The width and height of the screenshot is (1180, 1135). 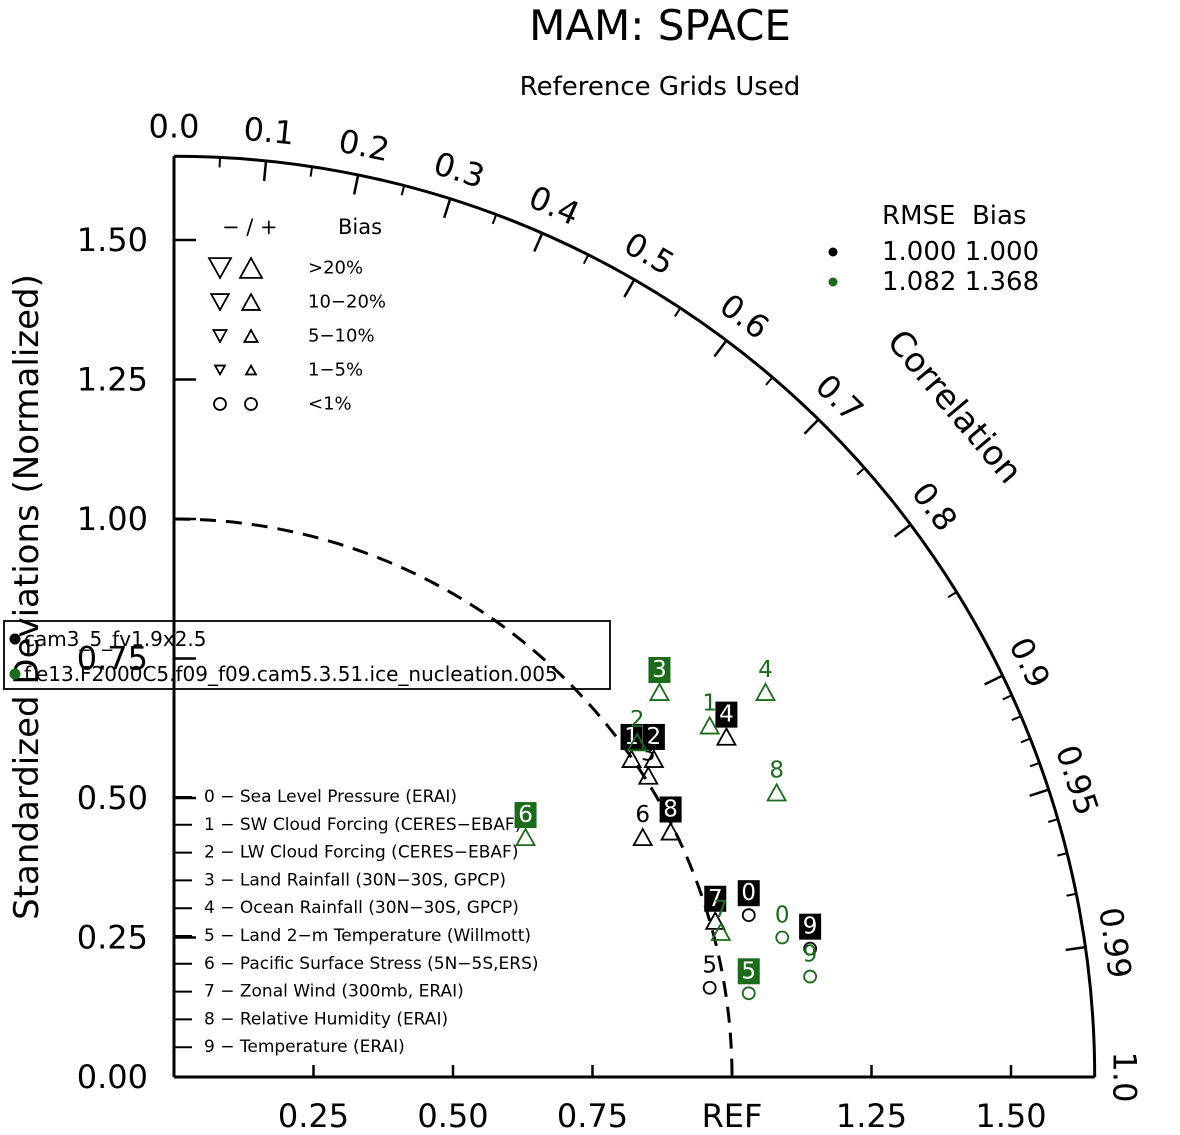 What do you see at coordinates (112, 798) in the screenshot?
I see `y-tick-label: 0.50` at bounding box center [112, 798].